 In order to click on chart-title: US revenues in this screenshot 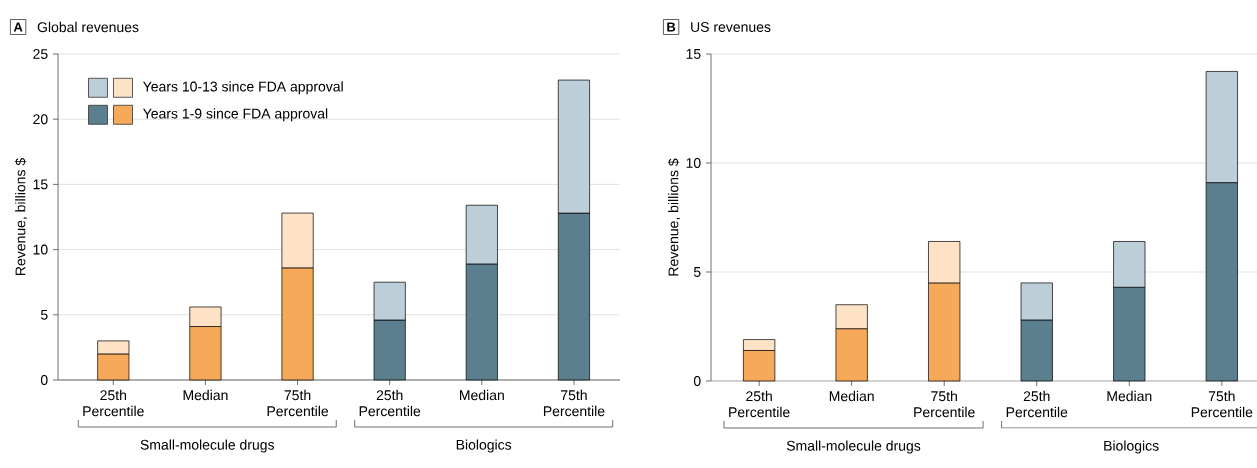, I will do `click(731, 27)`.